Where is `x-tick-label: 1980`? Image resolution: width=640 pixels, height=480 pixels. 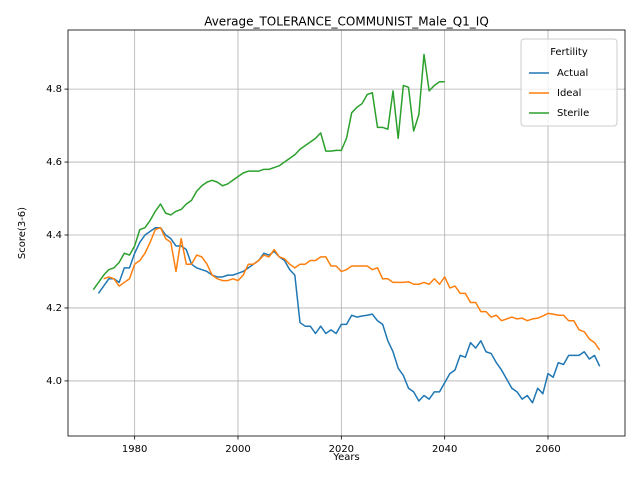
x-tick-label: 1980 is located at coordinates (134, 449).